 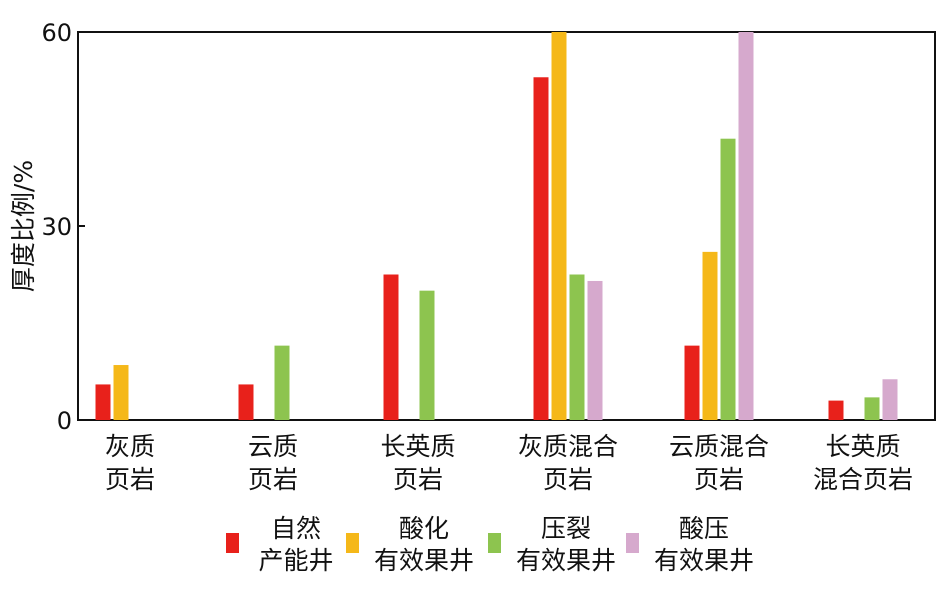 I want to click on y-axis-title: 厚度比例/%, so click(x=23, y=226).